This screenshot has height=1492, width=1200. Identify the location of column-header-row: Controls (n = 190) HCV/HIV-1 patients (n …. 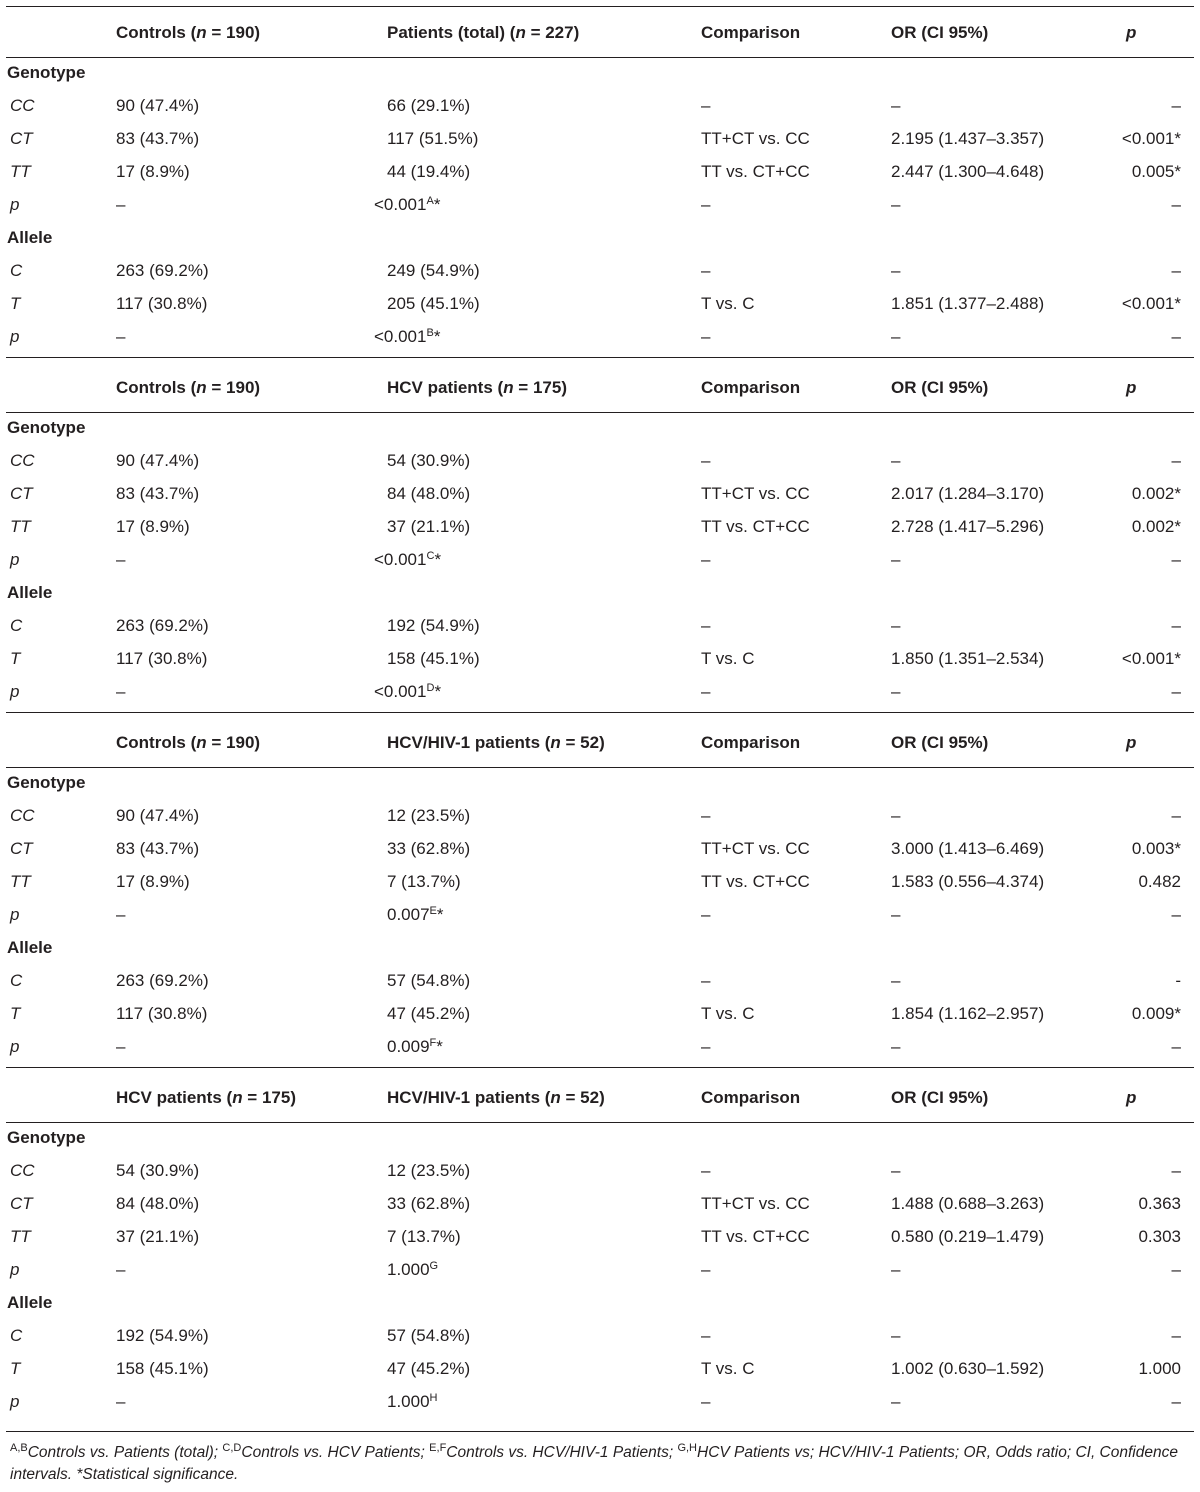
(600, 742).